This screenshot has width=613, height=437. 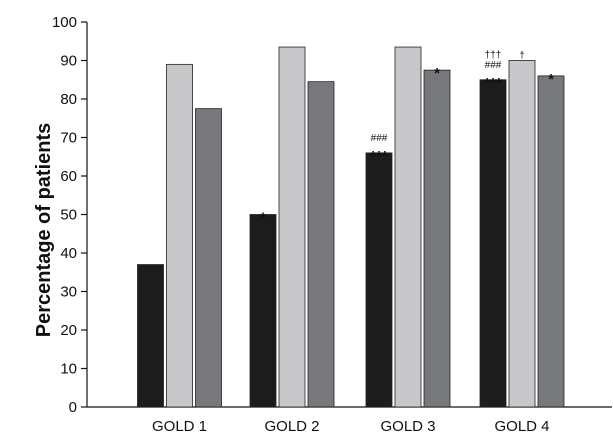 What do you see at coordinates (68, 138) in the screenshot?
I see `y-tick-label: 70` at bounding box center [68, 138].